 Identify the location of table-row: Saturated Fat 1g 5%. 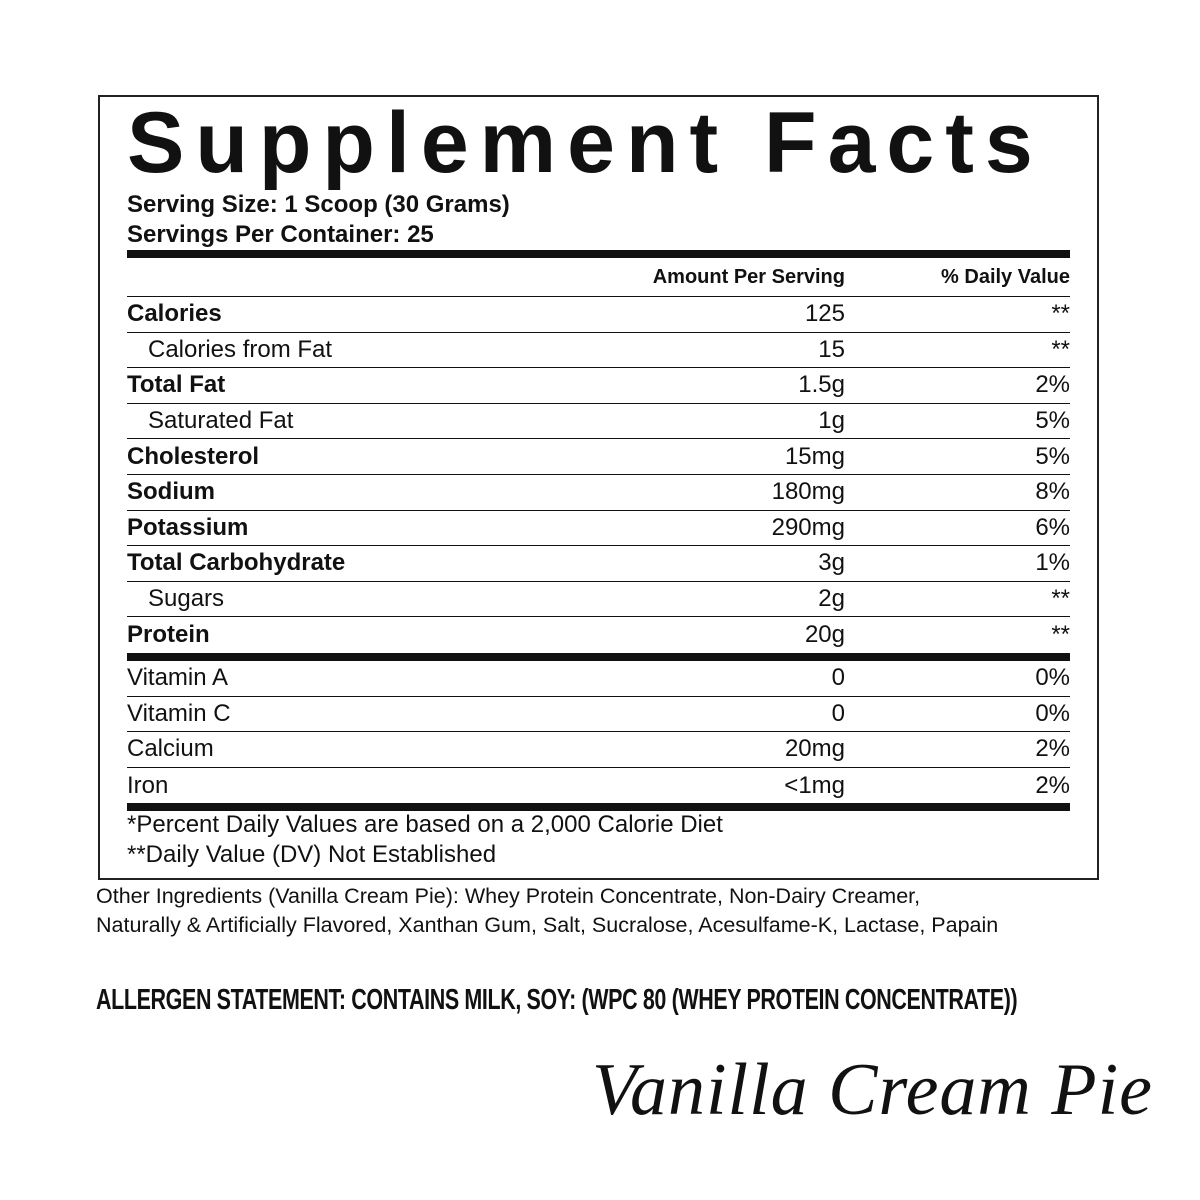
(598, 422).